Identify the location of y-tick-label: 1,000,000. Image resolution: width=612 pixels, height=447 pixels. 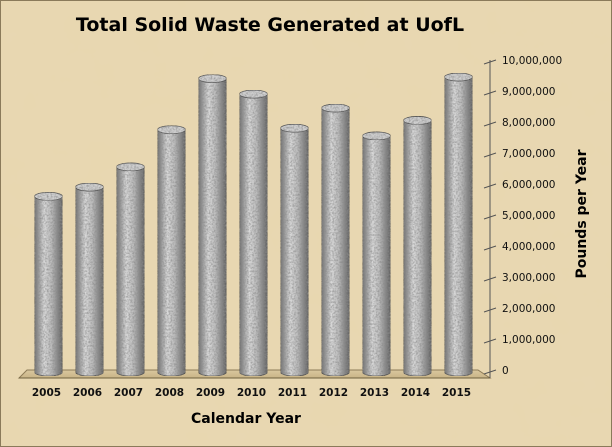
(528, 340).